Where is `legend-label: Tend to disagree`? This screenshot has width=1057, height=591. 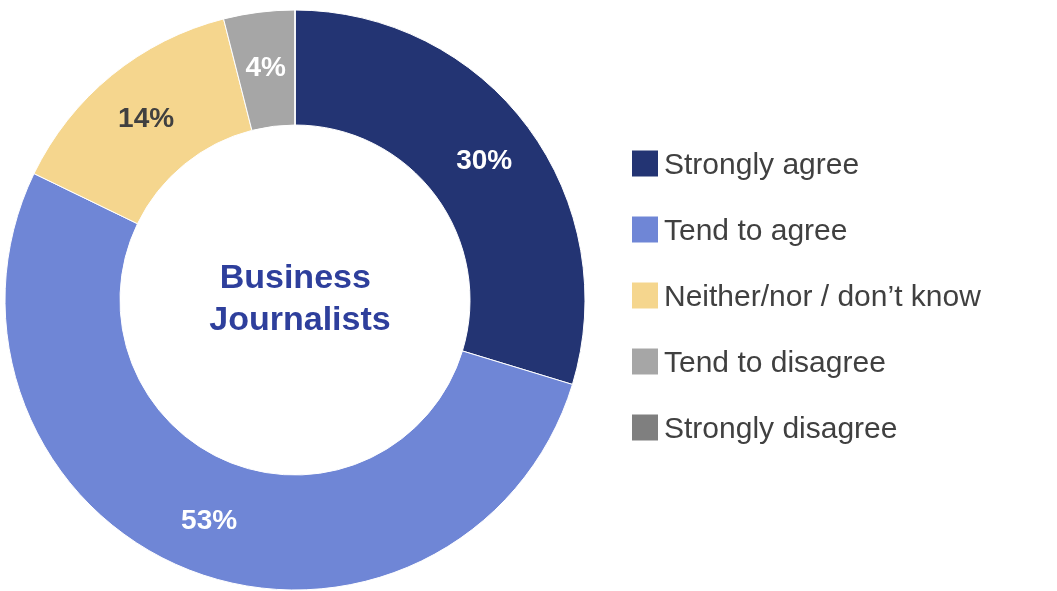 legend-label: Tend to disagree is located at coordinates (775, 361).